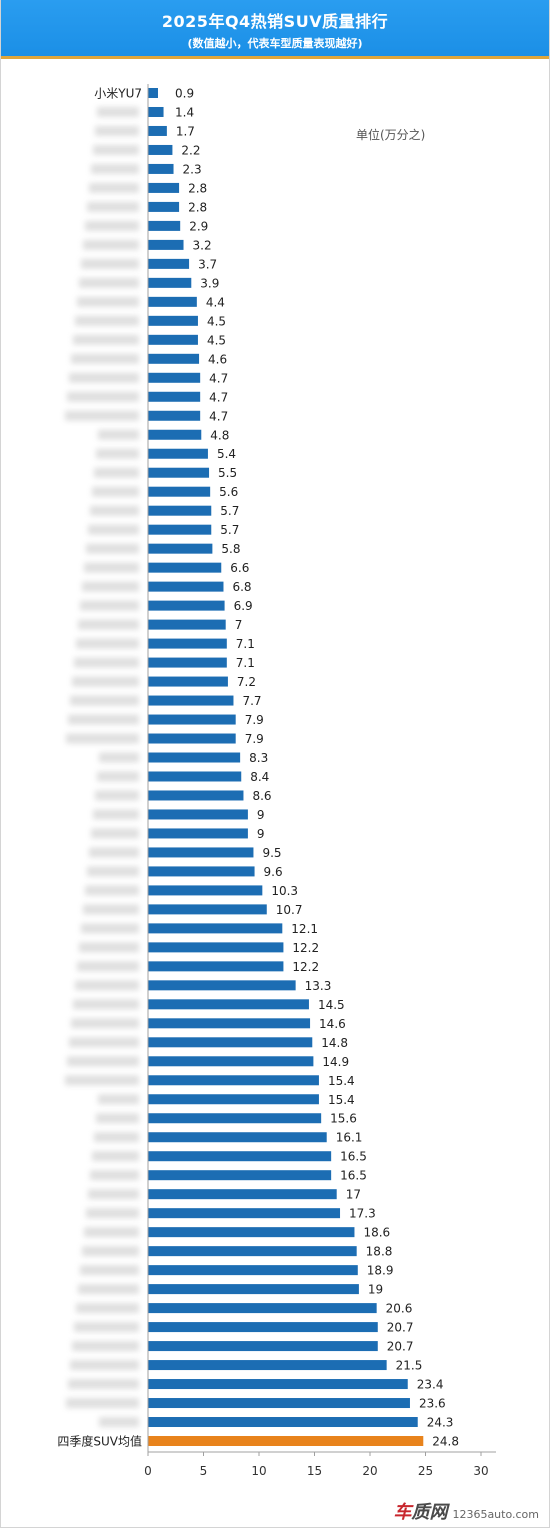 Image resolution: width=550 pixels, height=1528 pixels. What do you see at coordinates (275, 21) in the screenshot?
I see `chart-title: 2025年Q4热销SUV质量排行` at bounding box center [275, 21].